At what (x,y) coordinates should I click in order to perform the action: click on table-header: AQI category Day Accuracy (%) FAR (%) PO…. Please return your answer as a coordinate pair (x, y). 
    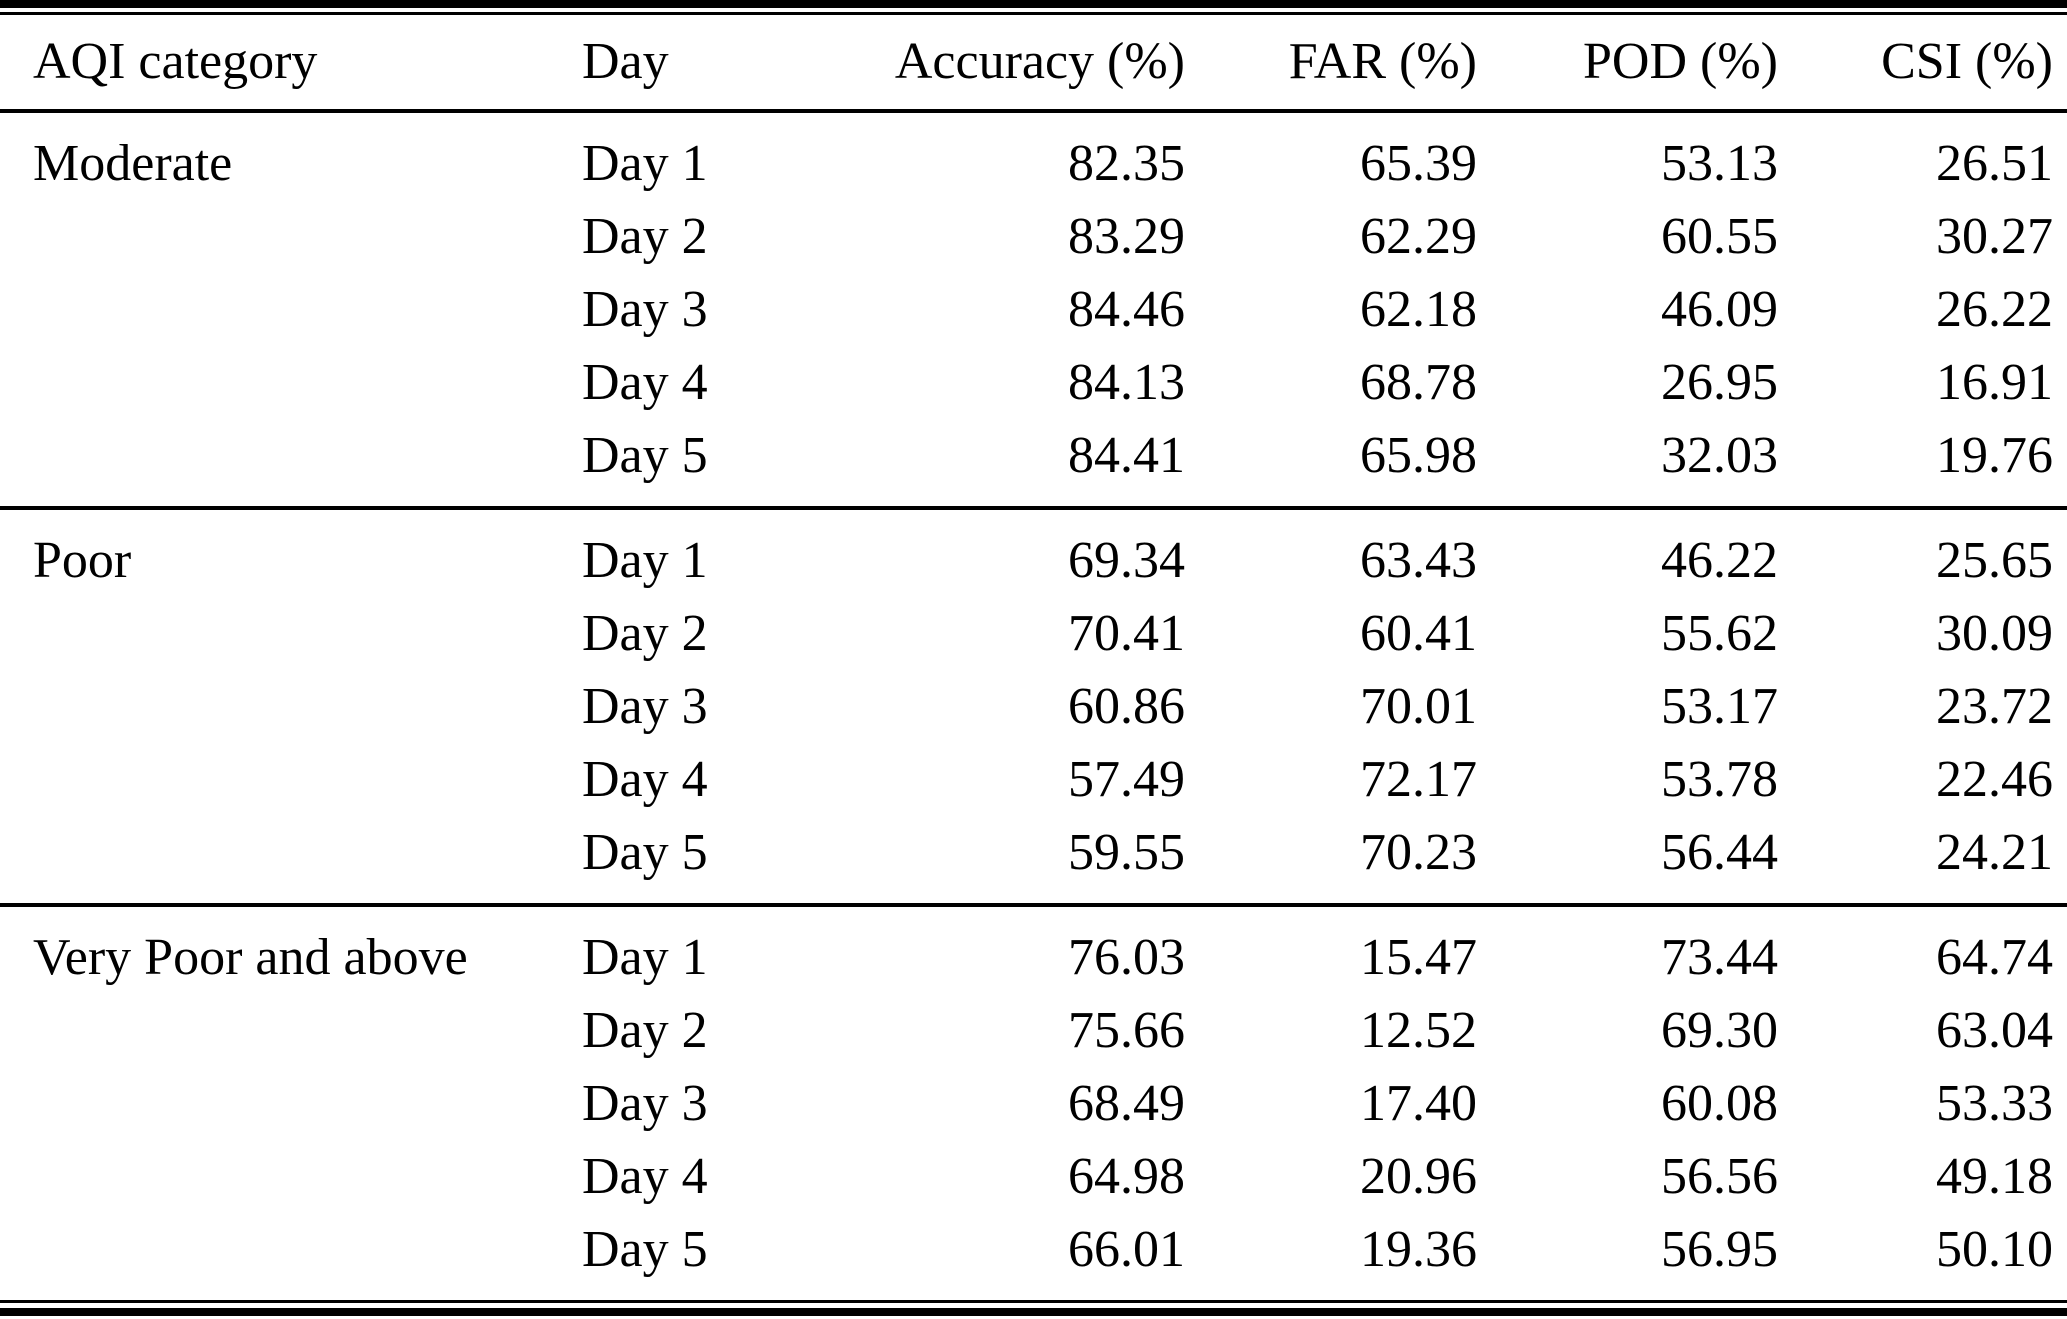
    Looking at the image, I should click on (1033, 64).